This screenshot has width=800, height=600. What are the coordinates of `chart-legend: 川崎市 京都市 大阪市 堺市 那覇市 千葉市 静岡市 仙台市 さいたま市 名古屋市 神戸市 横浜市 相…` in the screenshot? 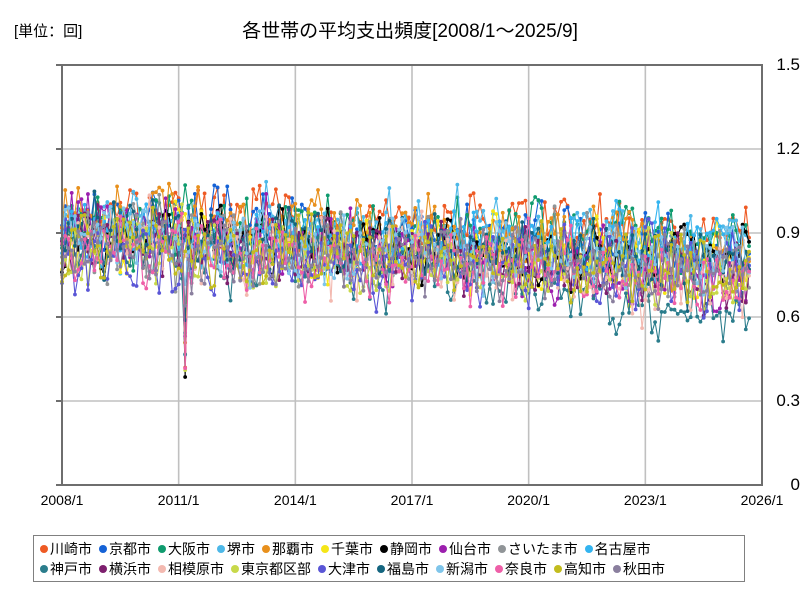 It's located at (389, 558).